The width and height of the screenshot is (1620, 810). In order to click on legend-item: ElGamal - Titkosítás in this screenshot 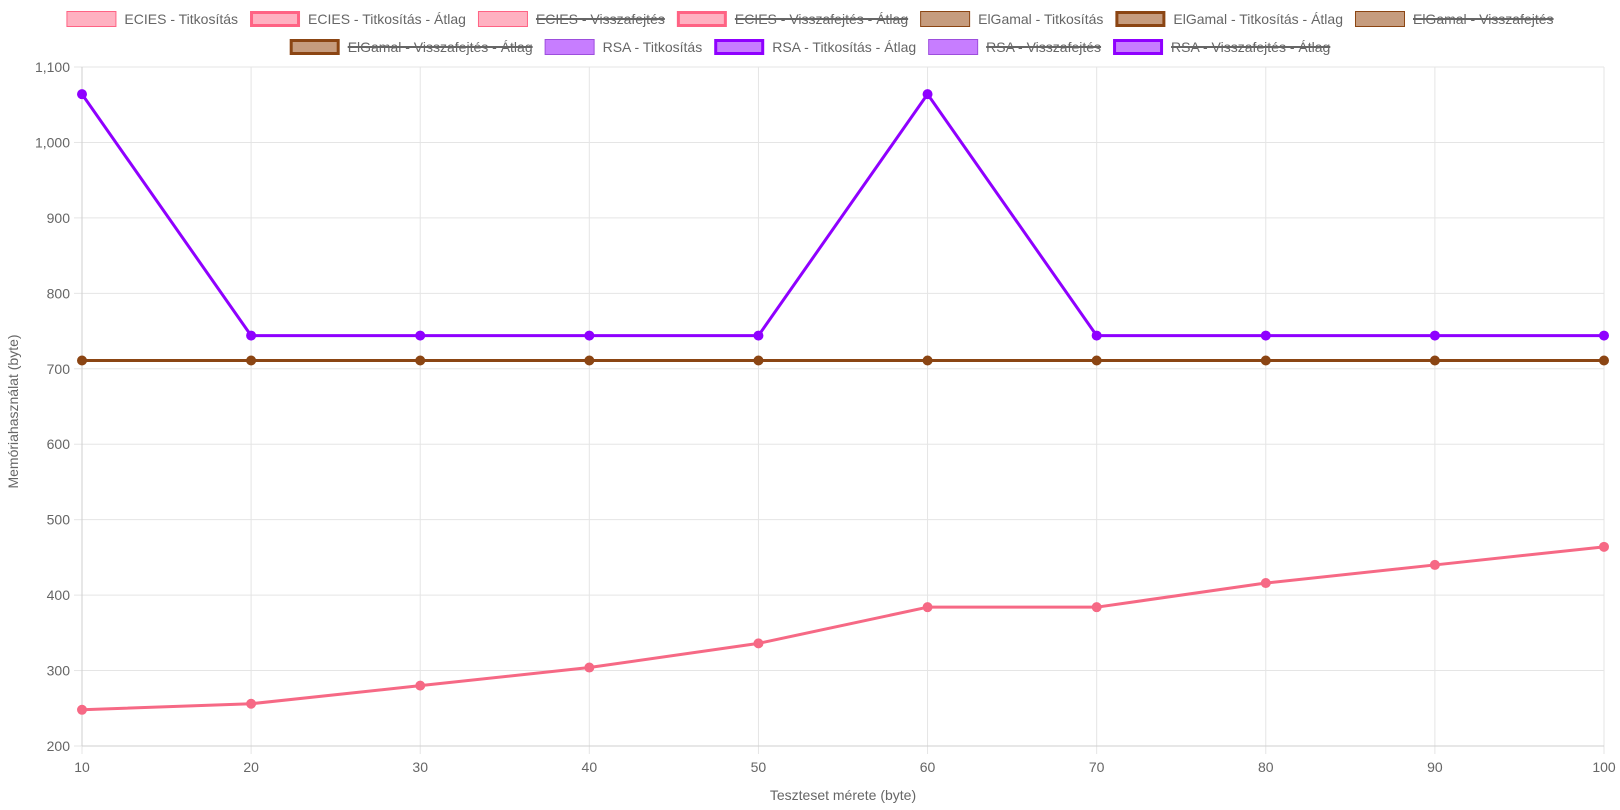, I will do `click(1012, 19)`.